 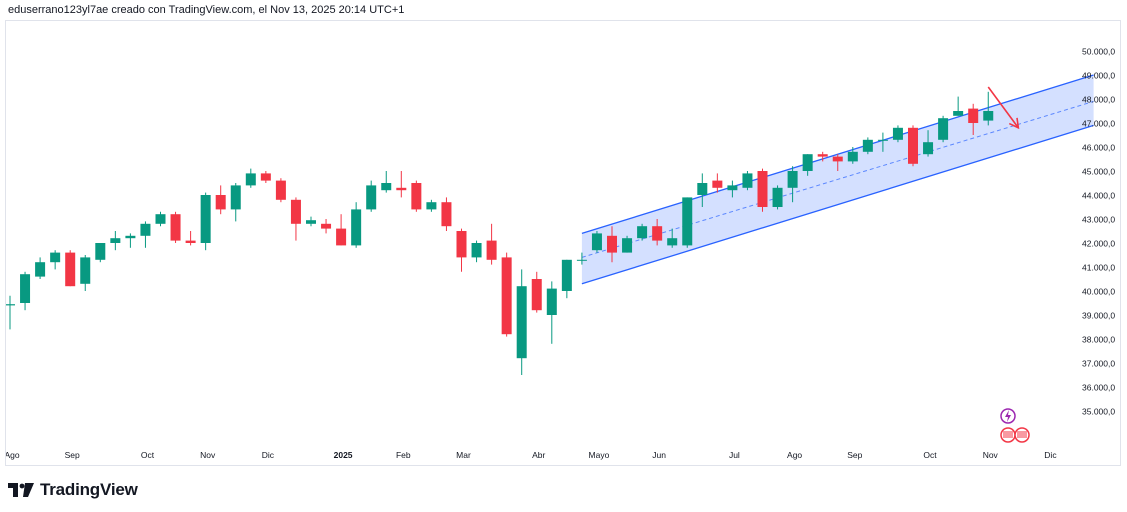 I want to click on time-tick-label: Jul, so click(x=734, y=455).